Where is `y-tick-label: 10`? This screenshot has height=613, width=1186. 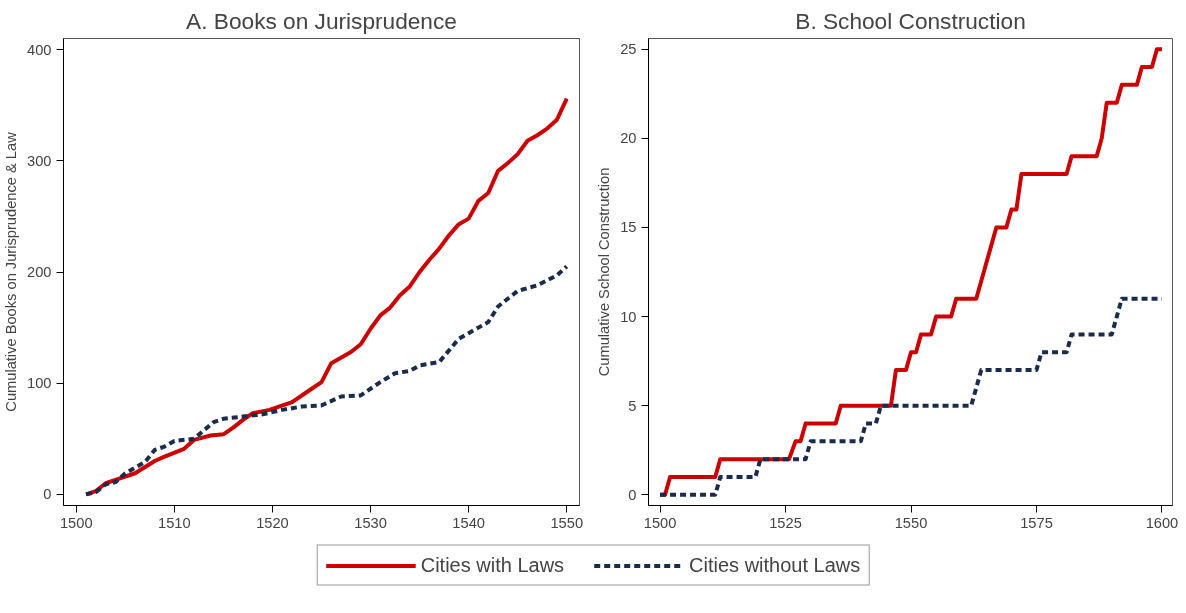
y-tick-label: 10 is located at coordinates (628, 316).